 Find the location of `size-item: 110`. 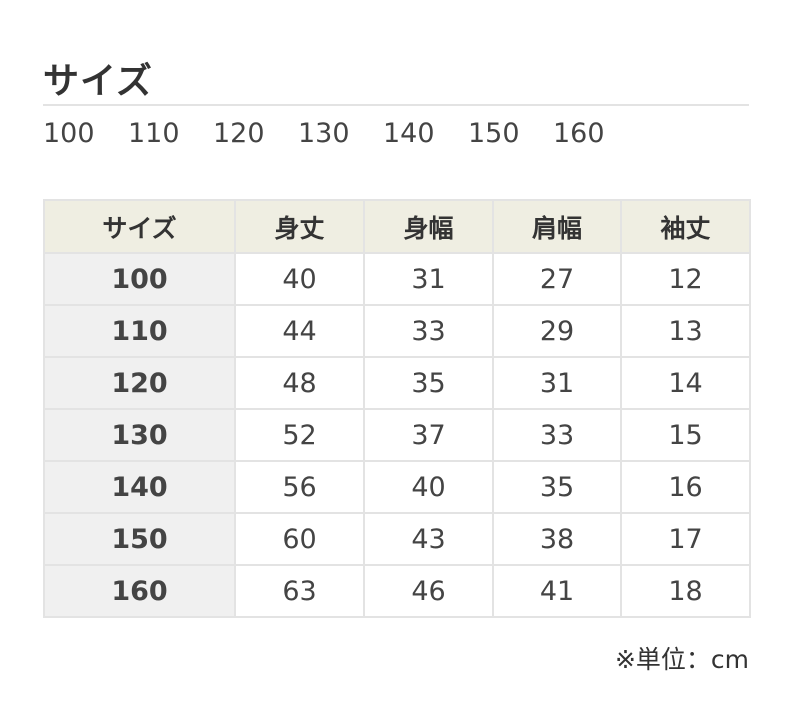

size-item: 110 is located at coordinates (154, 133).